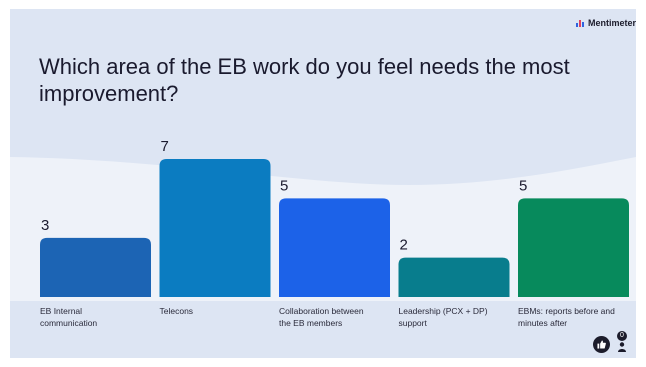  What do you see at coordinates (453, 317) in the screenshot?
I see `category-label-4: Leadership (PCX + DP) support` at bounding box center [453, 317].